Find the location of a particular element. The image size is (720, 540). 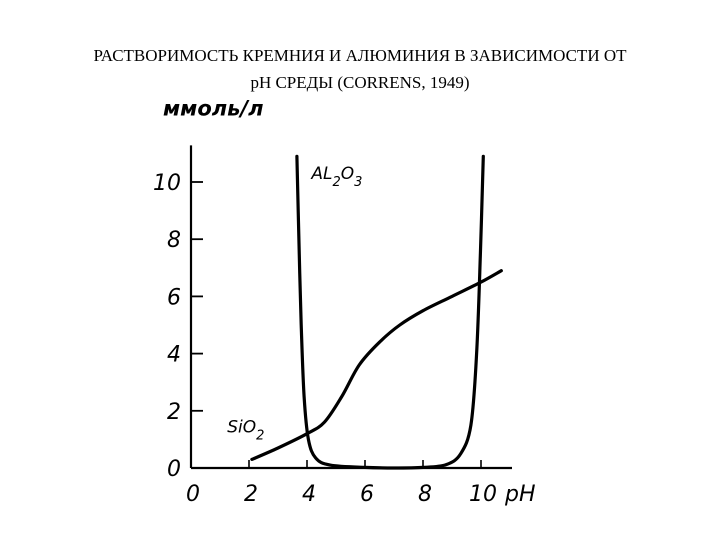

y-tick-label: 2 is located at coordinates (174, 412).